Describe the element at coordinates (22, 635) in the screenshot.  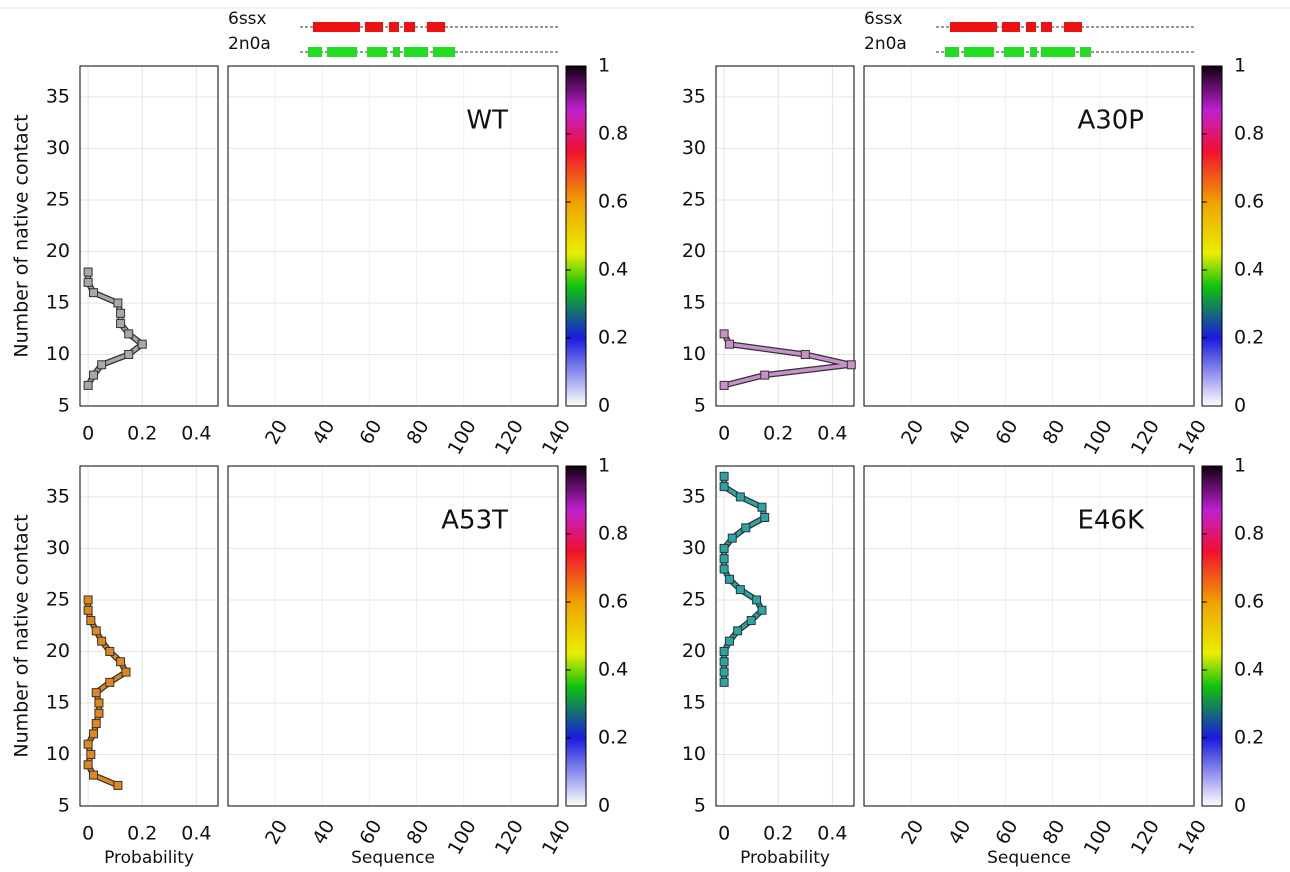
I see `y-axis-label: Number of native contact` at that location.